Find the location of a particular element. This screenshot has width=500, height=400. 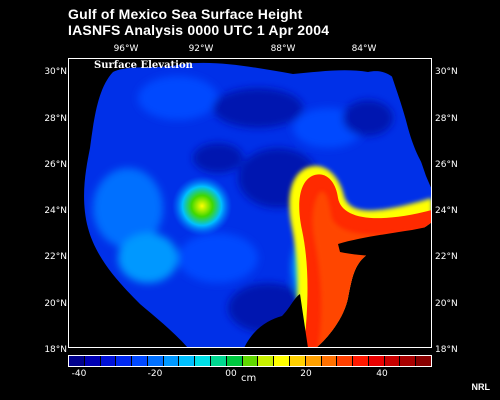

lon-label-84w: 84°W is located at coordinates (364, 49).